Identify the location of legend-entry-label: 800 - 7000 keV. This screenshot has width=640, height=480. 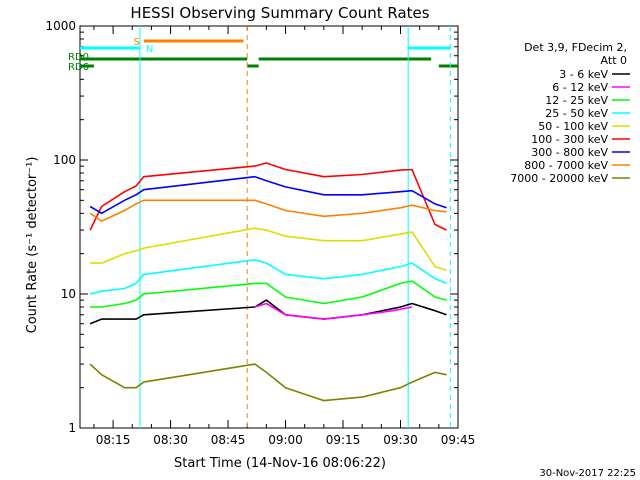
(566, 165).